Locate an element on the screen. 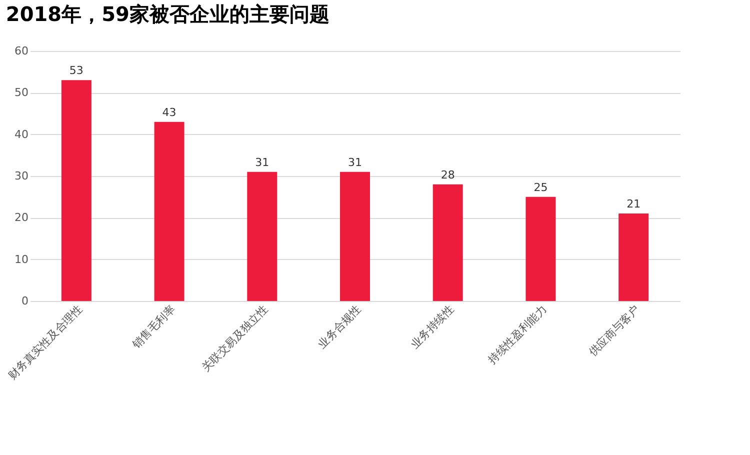  y-tick-label: 0 is located at coordinates (25, 301).